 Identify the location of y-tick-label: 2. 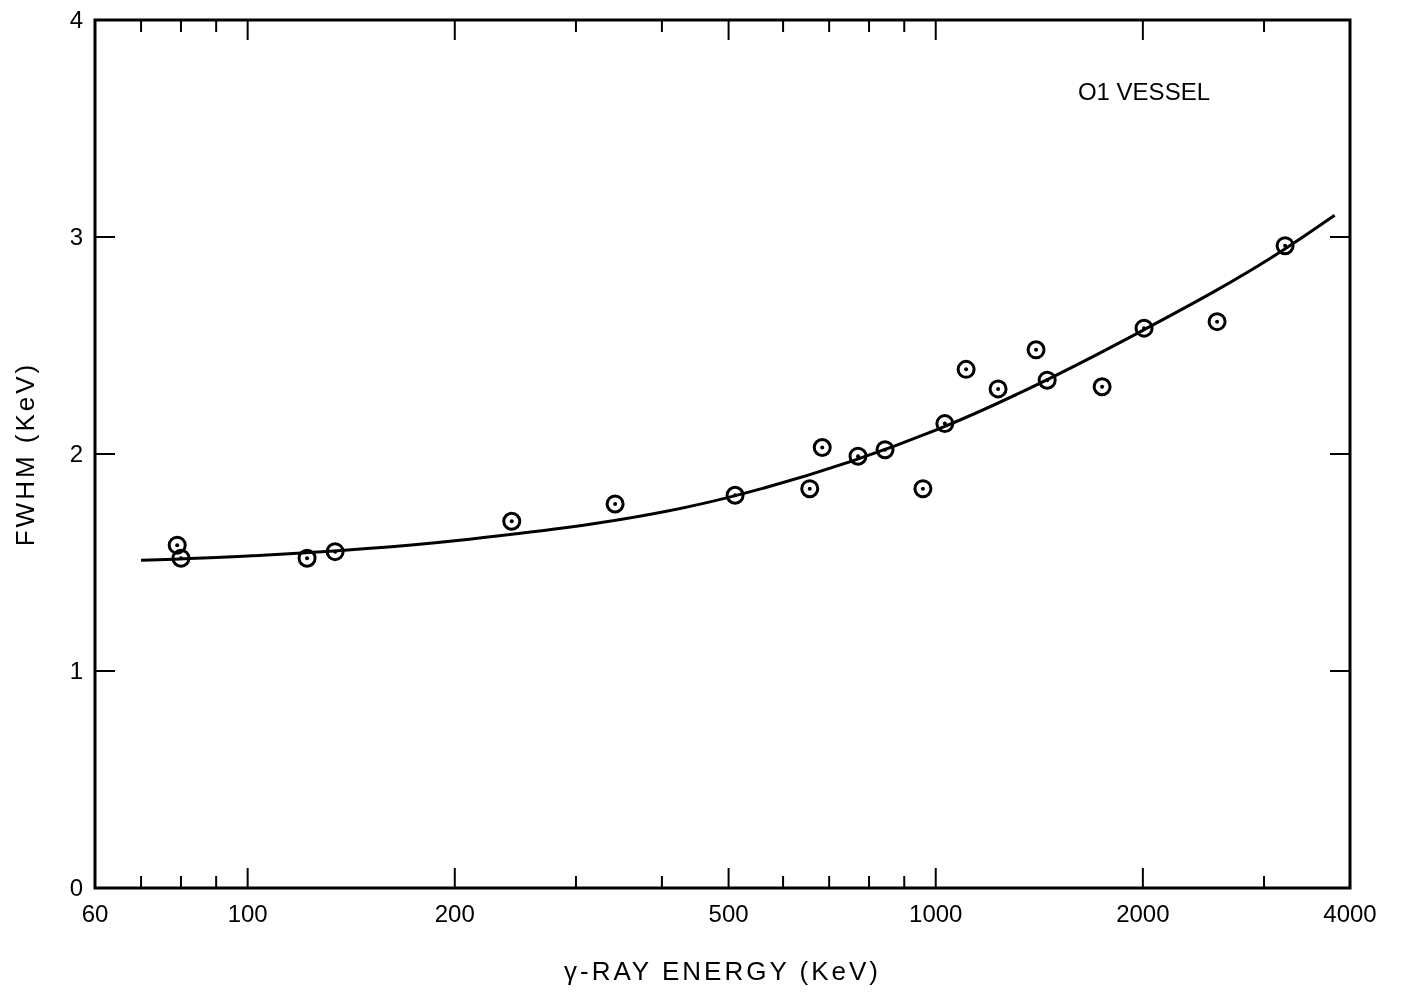
(76, 453).